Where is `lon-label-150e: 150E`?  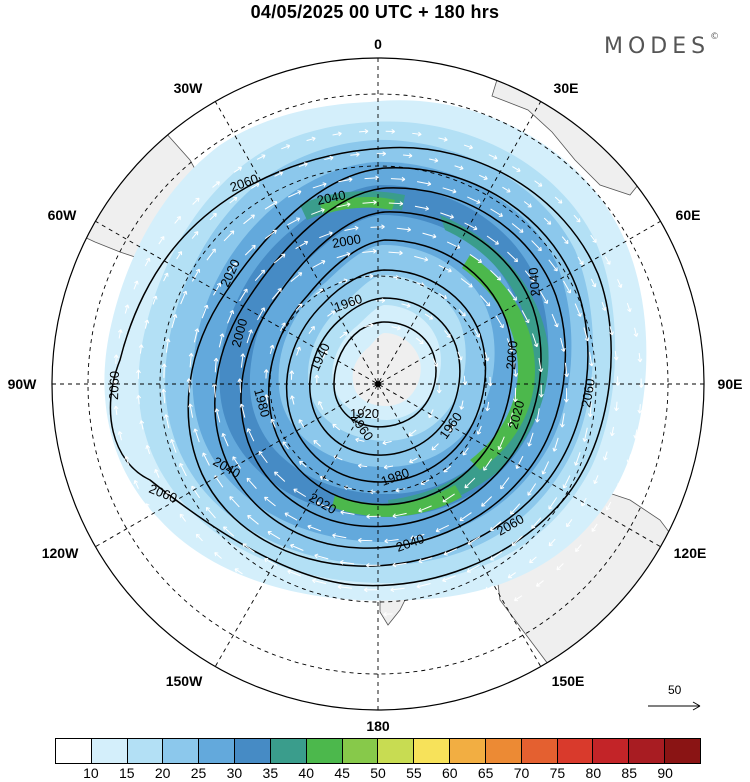
lon-label-150e: 150E is located at coordinates (568, 681).